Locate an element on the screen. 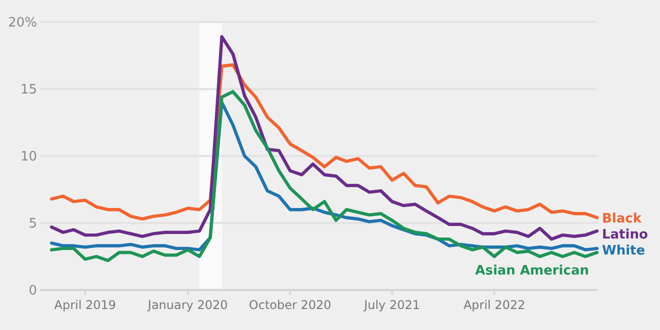  series-label: Black is located at coordinates (622, 219).